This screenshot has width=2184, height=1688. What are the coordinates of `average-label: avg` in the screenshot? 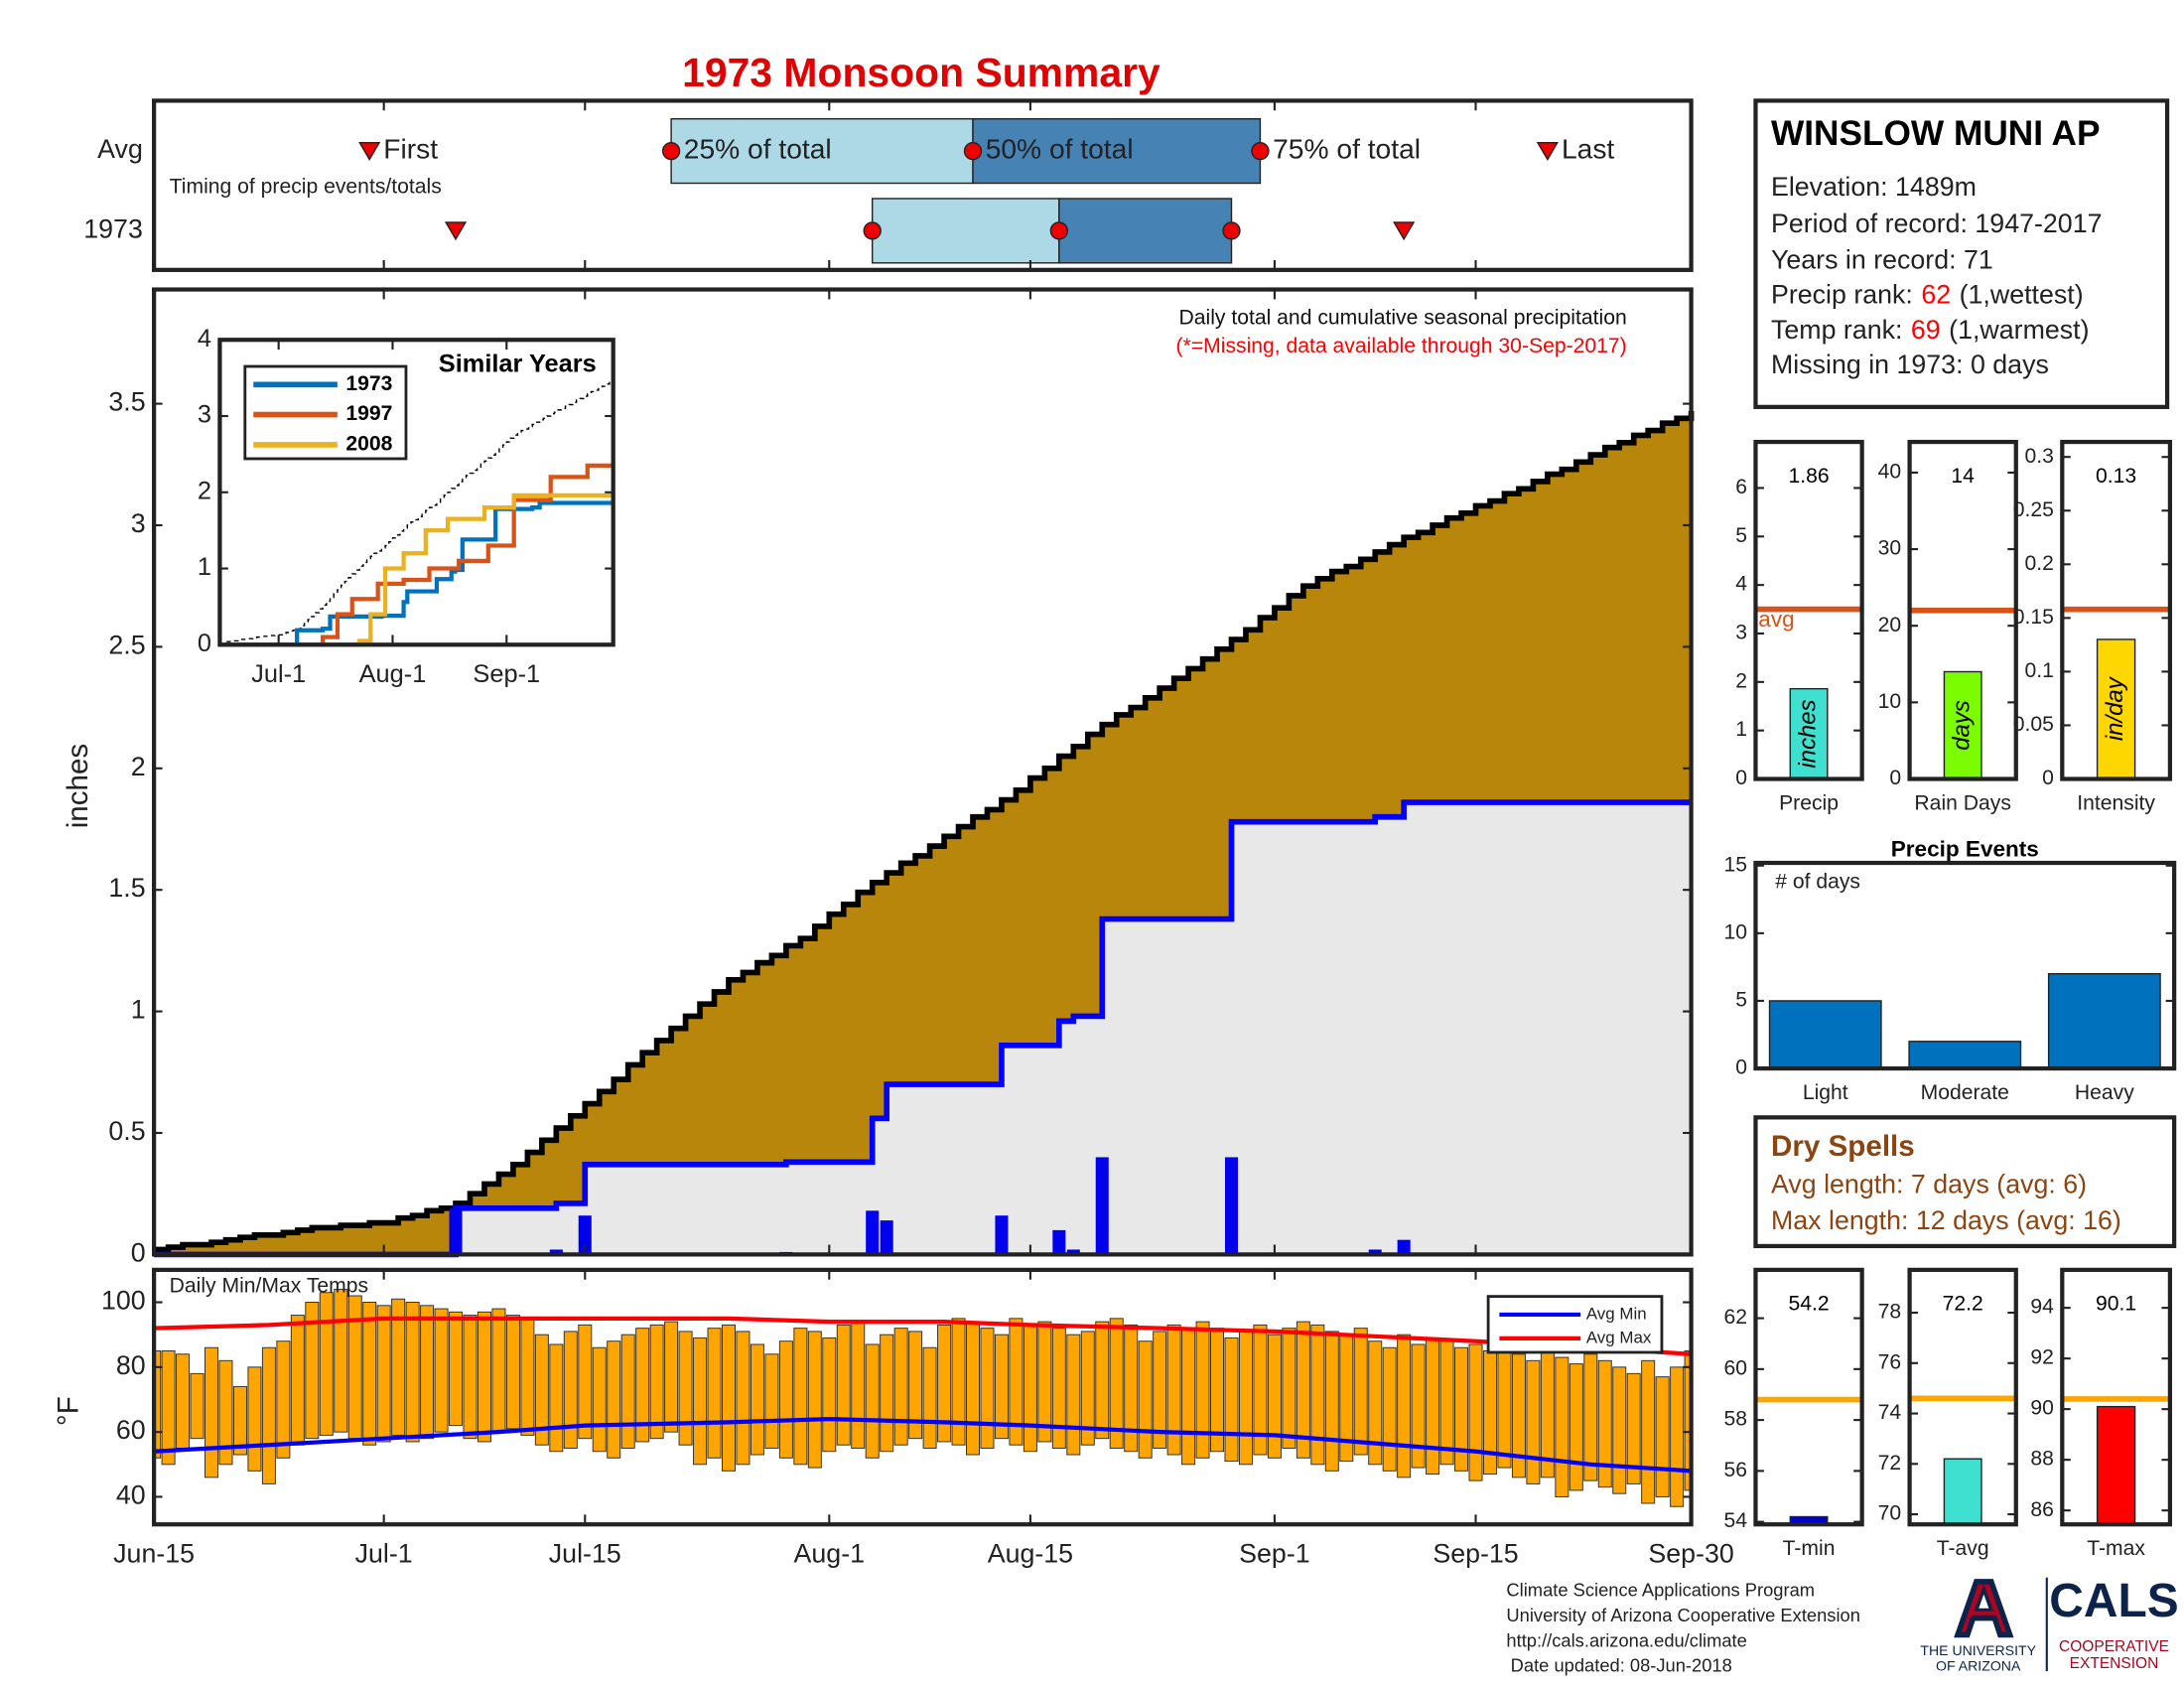 It's located at (1776, 619).